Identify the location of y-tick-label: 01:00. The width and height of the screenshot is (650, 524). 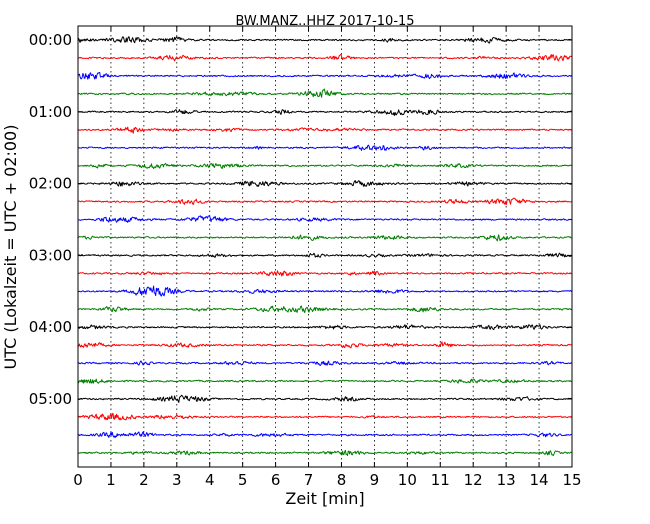
(50, 112).